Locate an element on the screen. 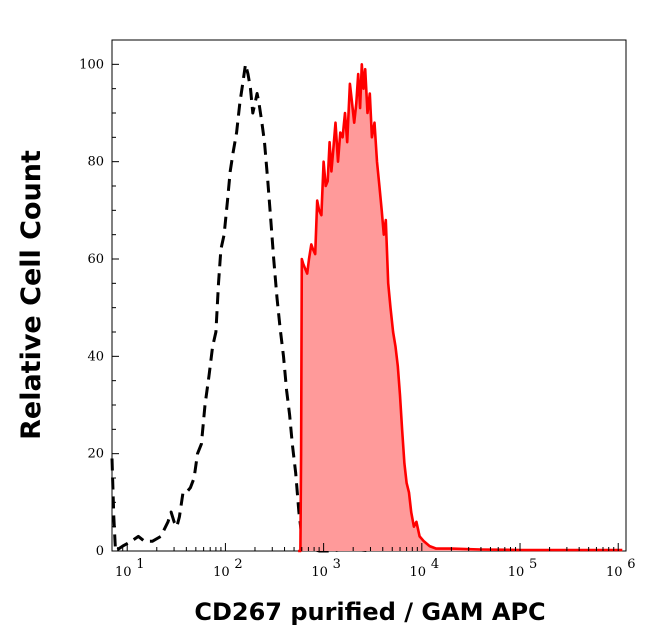  y-tick-label: 40 is located at coordinates (95, 356).